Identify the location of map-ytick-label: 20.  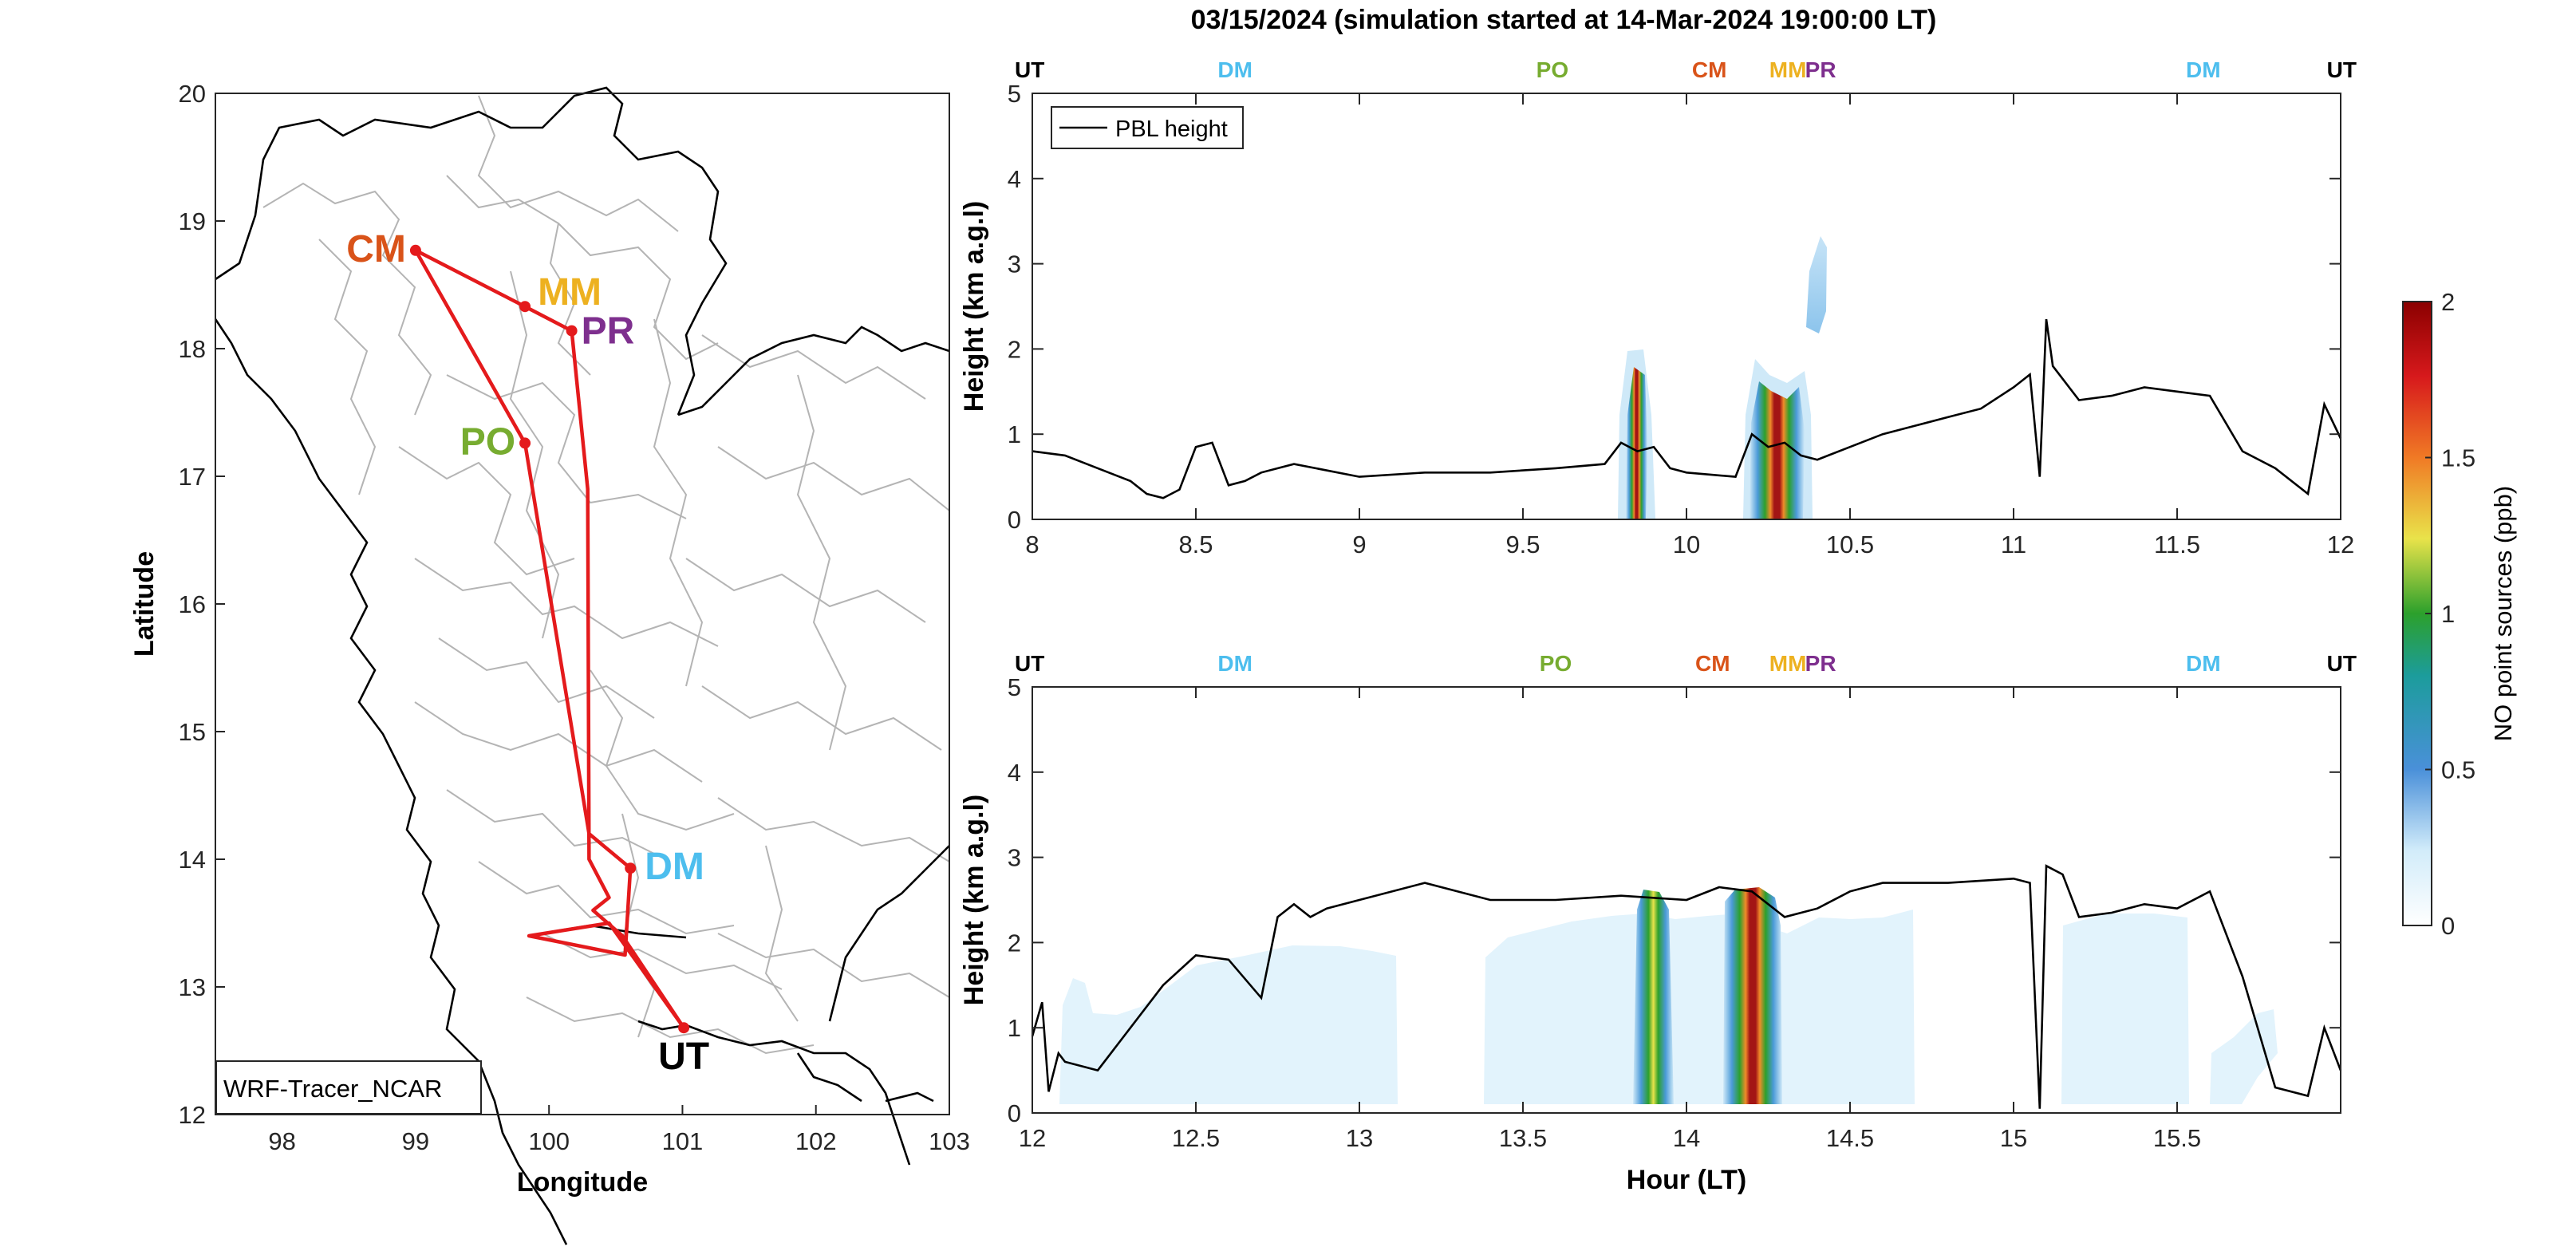
(192, 94).